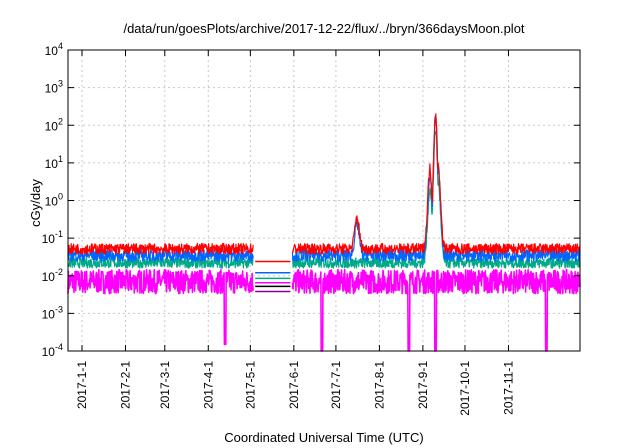 Image resolution: width=640 pixels, height=448 pixels. Describe the element at coordinates (54, 124) in the screenshot. I see `y-tick-label: 10²` at that location.